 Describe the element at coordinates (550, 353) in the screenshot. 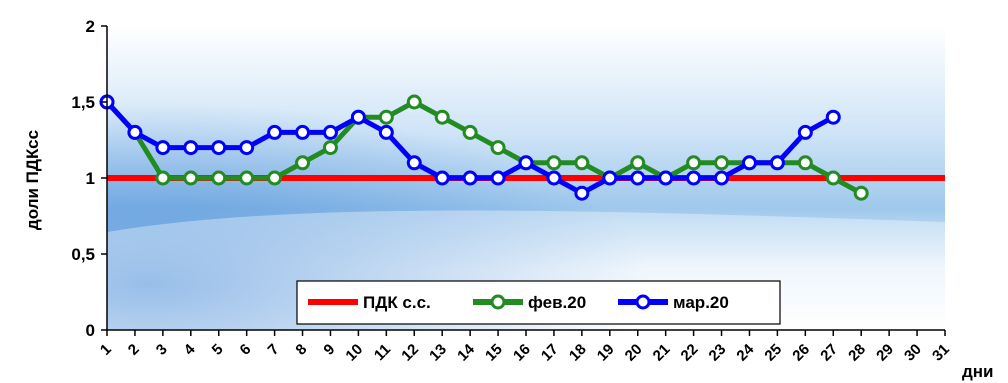

I see `x-tick-label: 17` at that location.